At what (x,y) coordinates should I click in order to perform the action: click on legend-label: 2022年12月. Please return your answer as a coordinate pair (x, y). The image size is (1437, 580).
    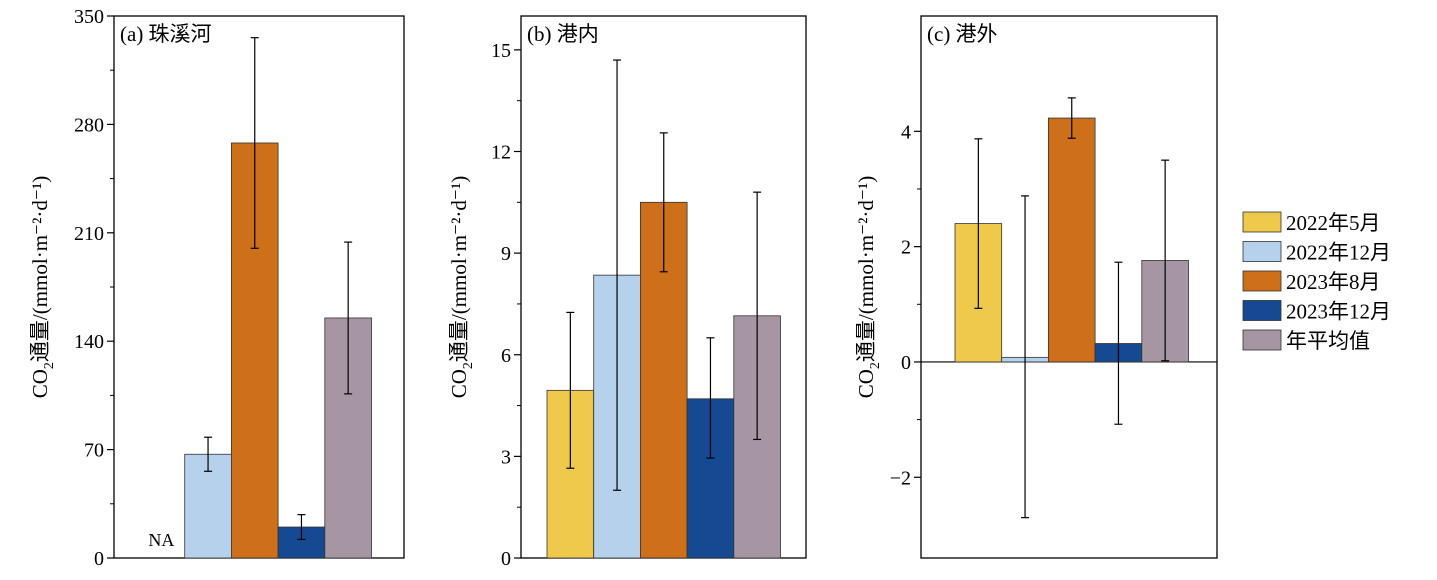
    Looking at the image, I should click on (1338, 253).